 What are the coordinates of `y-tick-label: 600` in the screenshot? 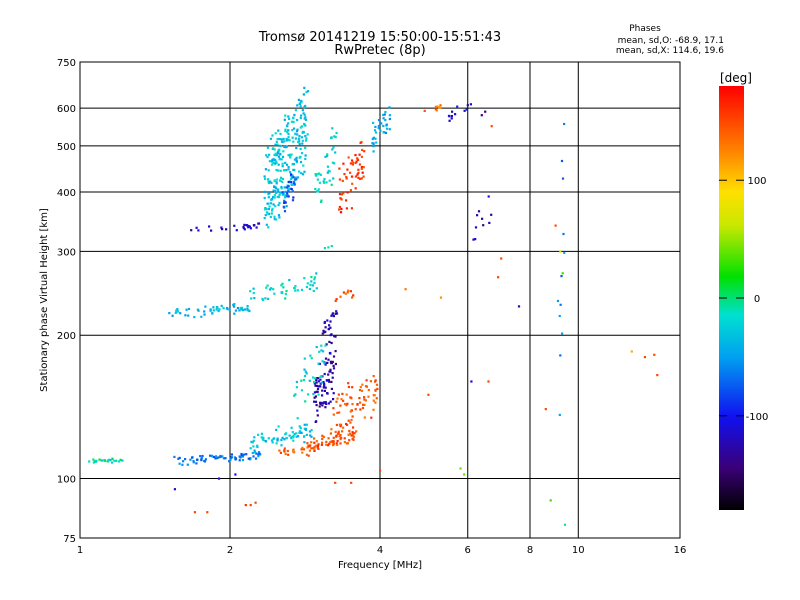 It's located at (66, 109).